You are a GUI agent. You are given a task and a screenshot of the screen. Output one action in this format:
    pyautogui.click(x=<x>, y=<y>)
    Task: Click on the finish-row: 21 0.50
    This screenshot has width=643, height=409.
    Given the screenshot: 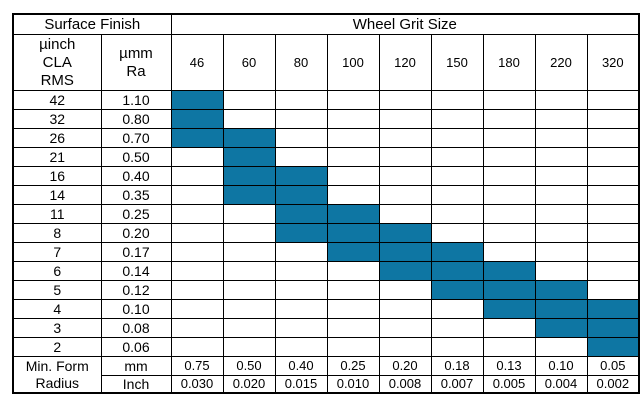 What is the action you would take?
    pyautogui.click(x=326, y=157)
    